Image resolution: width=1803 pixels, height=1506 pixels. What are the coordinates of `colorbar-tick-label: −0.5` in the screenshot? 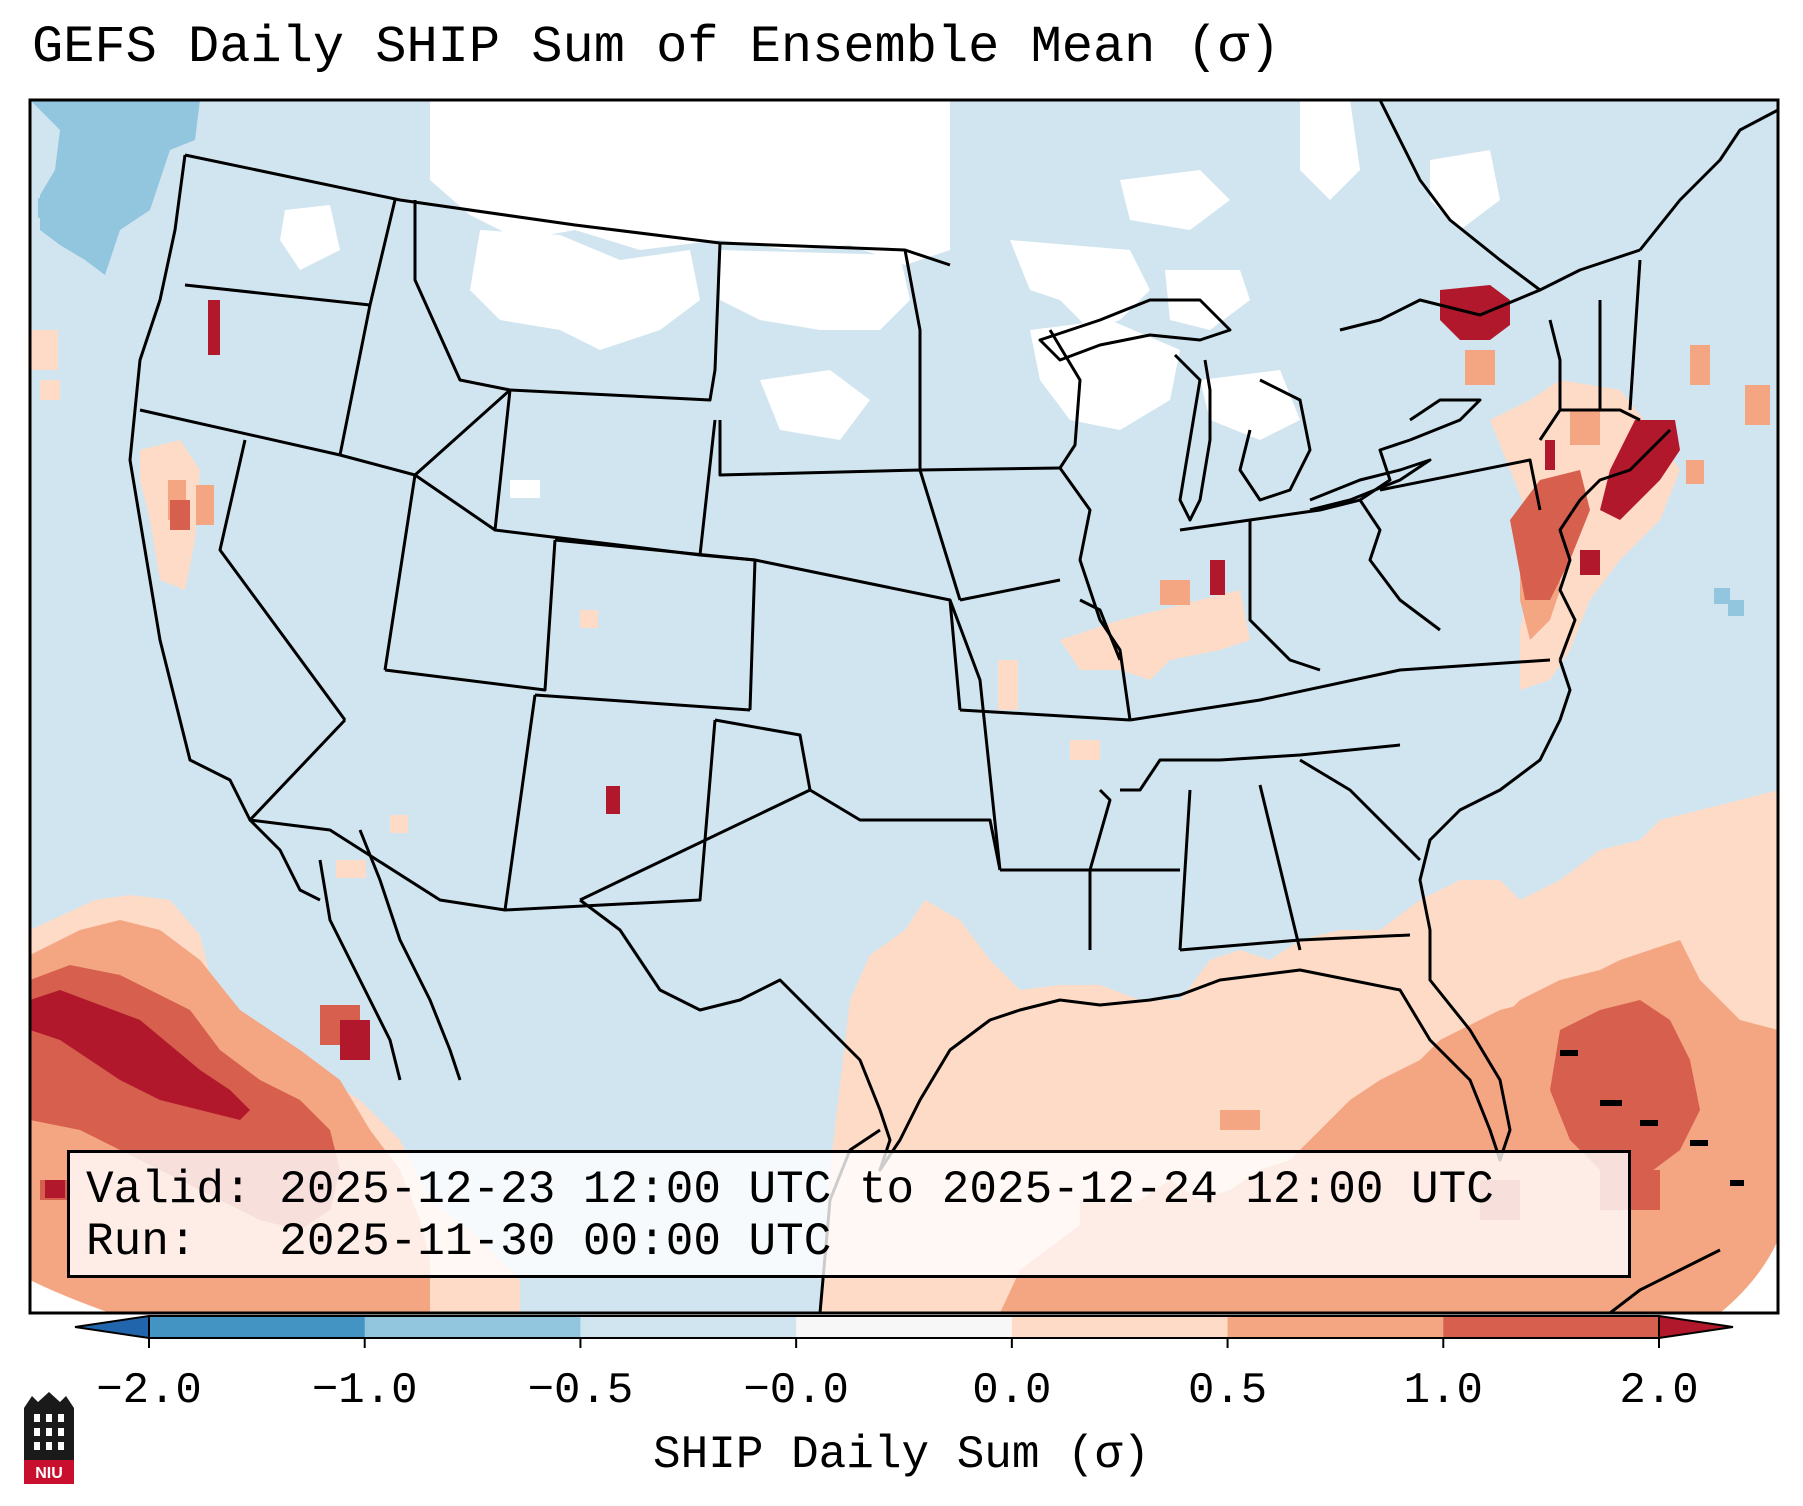 It's located at (580, 1391).